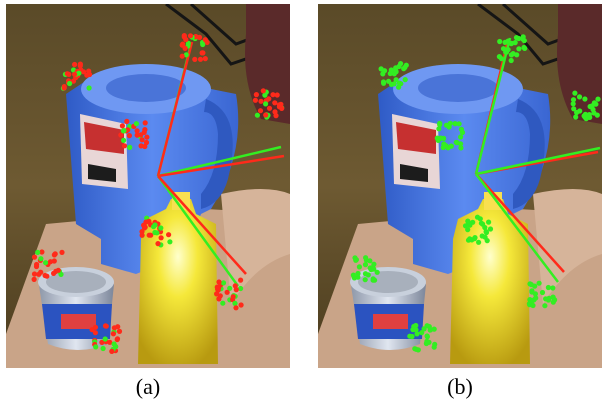  I want to click on caption-a: (a), so click(148, 386).